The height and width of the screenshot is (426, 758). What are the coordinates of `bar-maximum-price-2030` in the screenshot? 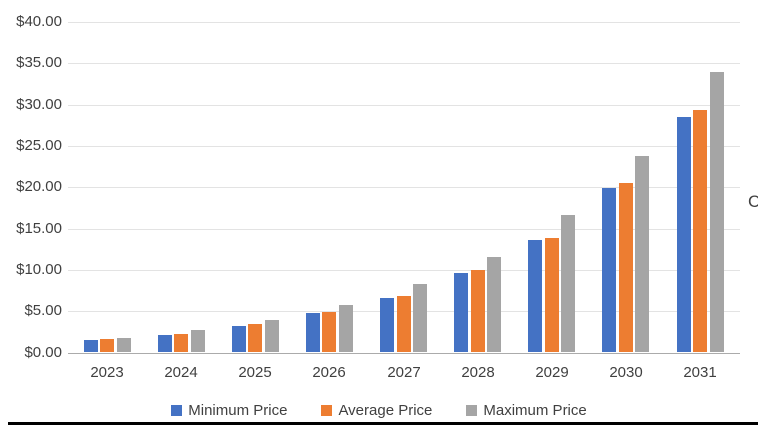 It's located at (642, 254).